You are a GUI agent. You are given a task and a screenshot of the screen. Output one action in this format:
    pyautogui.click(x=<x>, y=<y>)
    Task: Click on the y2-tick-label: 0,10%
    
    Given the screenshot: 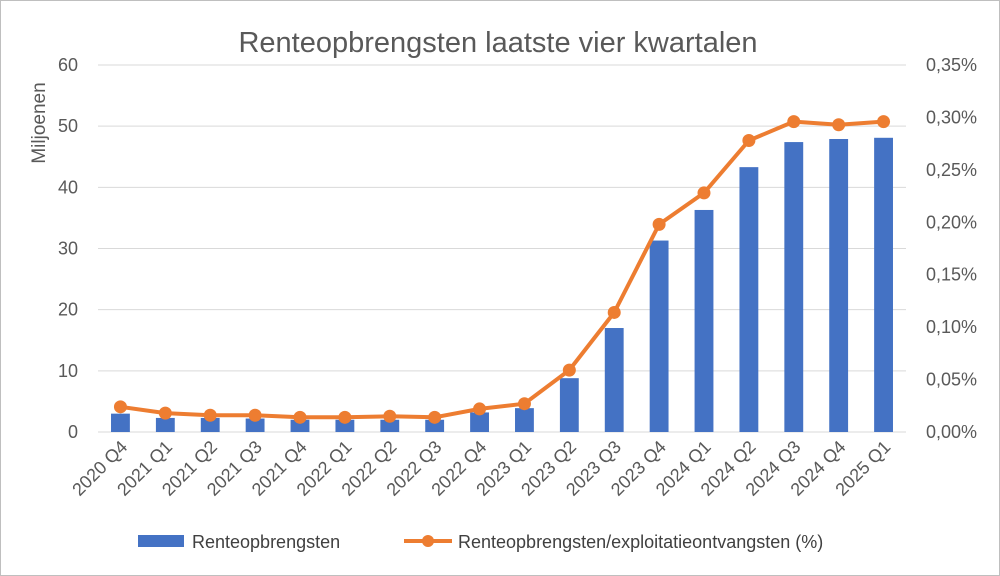 What is the action you would take?
    pyautogui.click(x=951, y=327)
    